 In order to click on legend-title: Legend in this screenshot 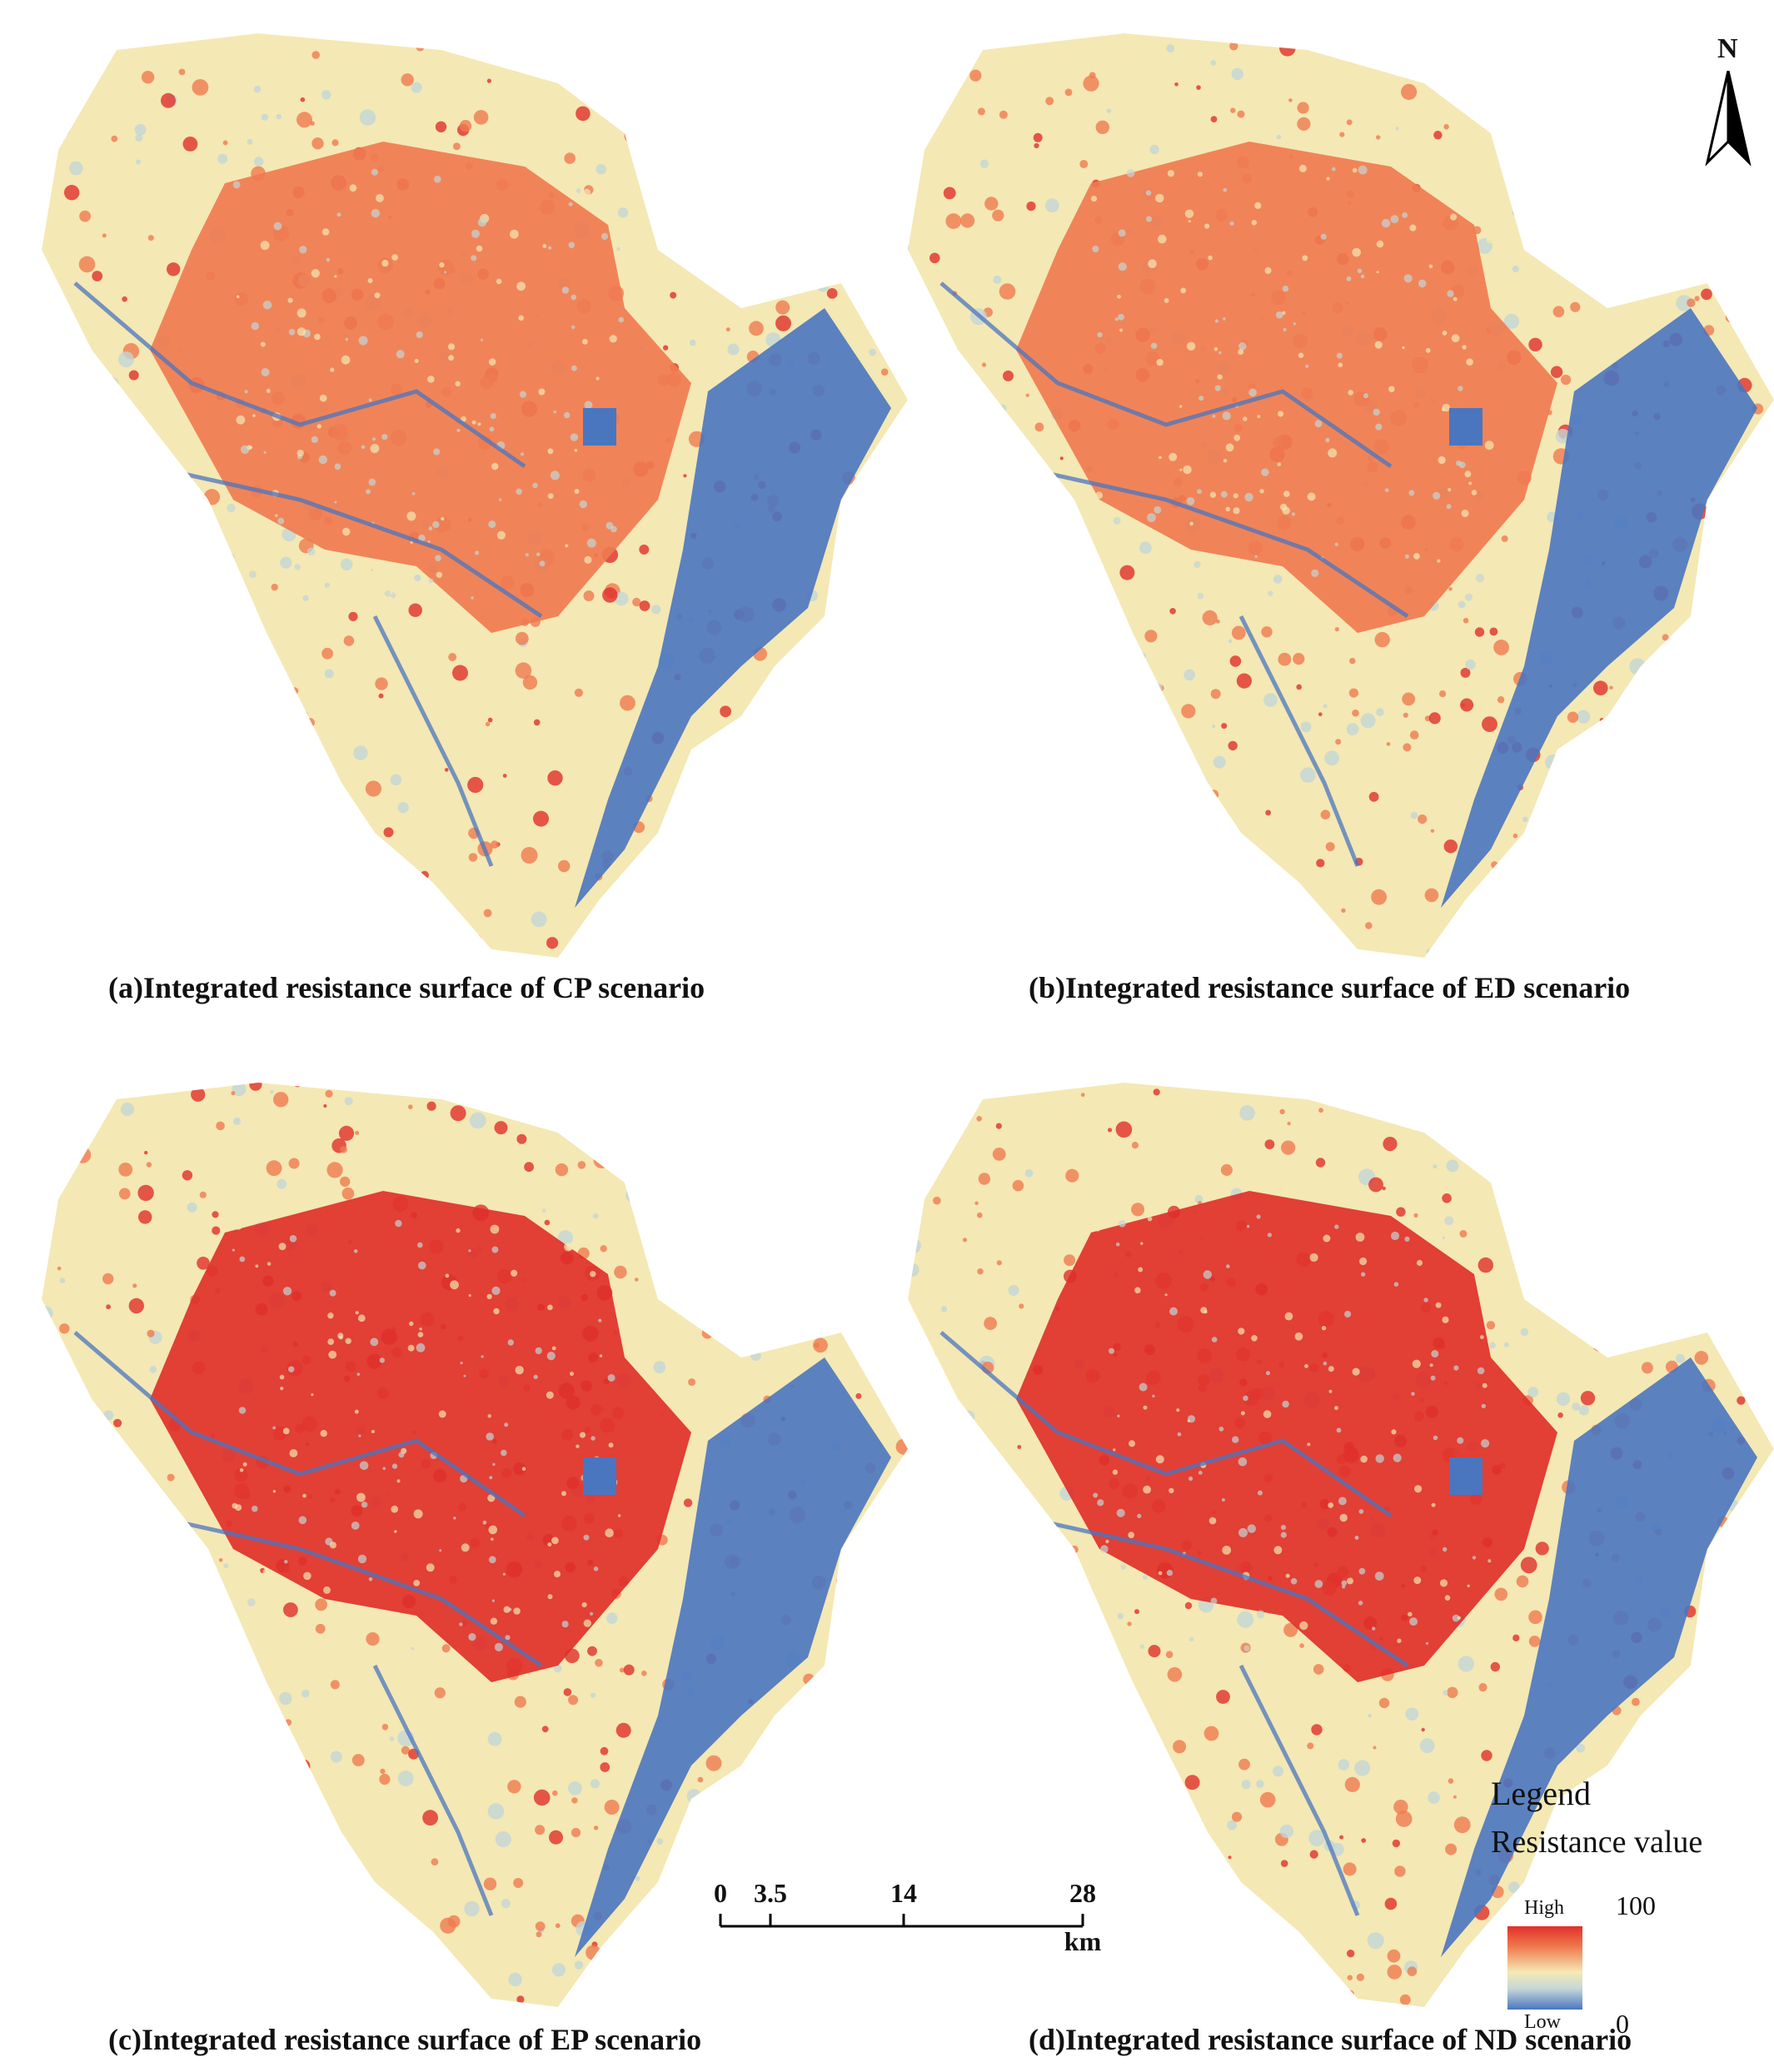, I will do `click(1541, 1794)`.